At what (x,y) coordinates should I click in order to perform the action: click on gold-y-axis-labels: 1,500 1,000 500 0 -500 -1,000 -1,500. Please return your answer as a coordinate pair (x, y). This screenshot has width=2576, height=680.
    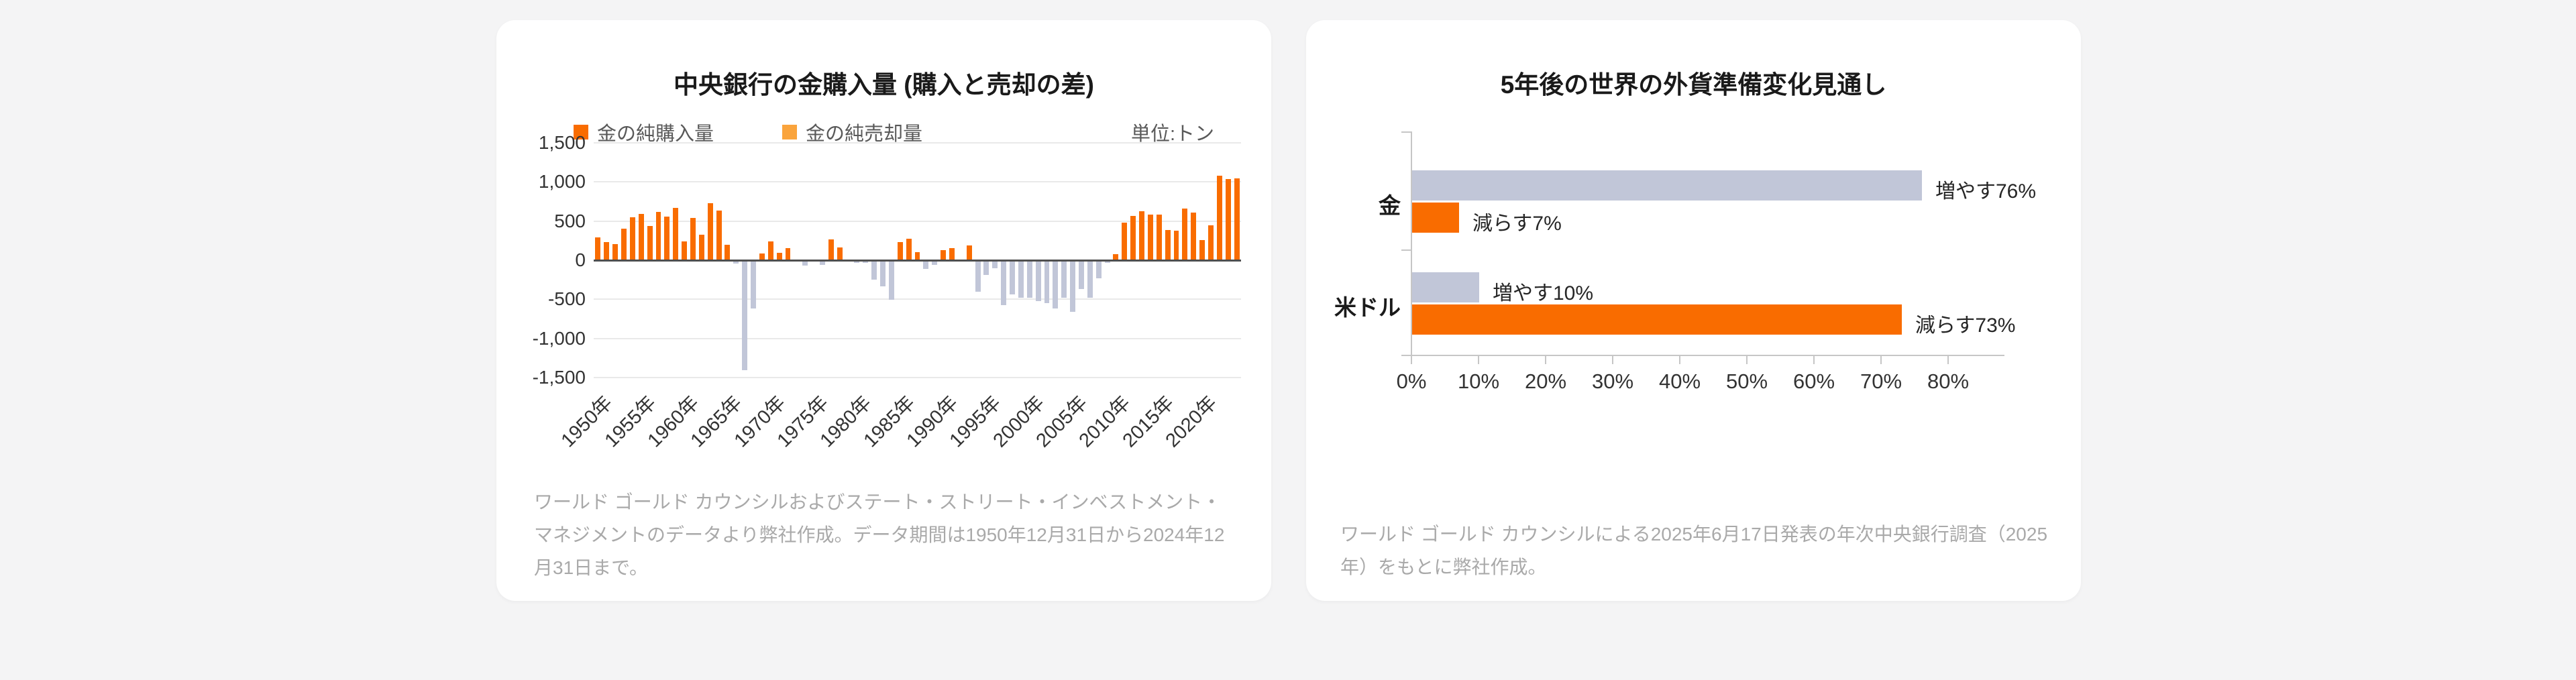
    Looking at the image, I should click on (541, 260).